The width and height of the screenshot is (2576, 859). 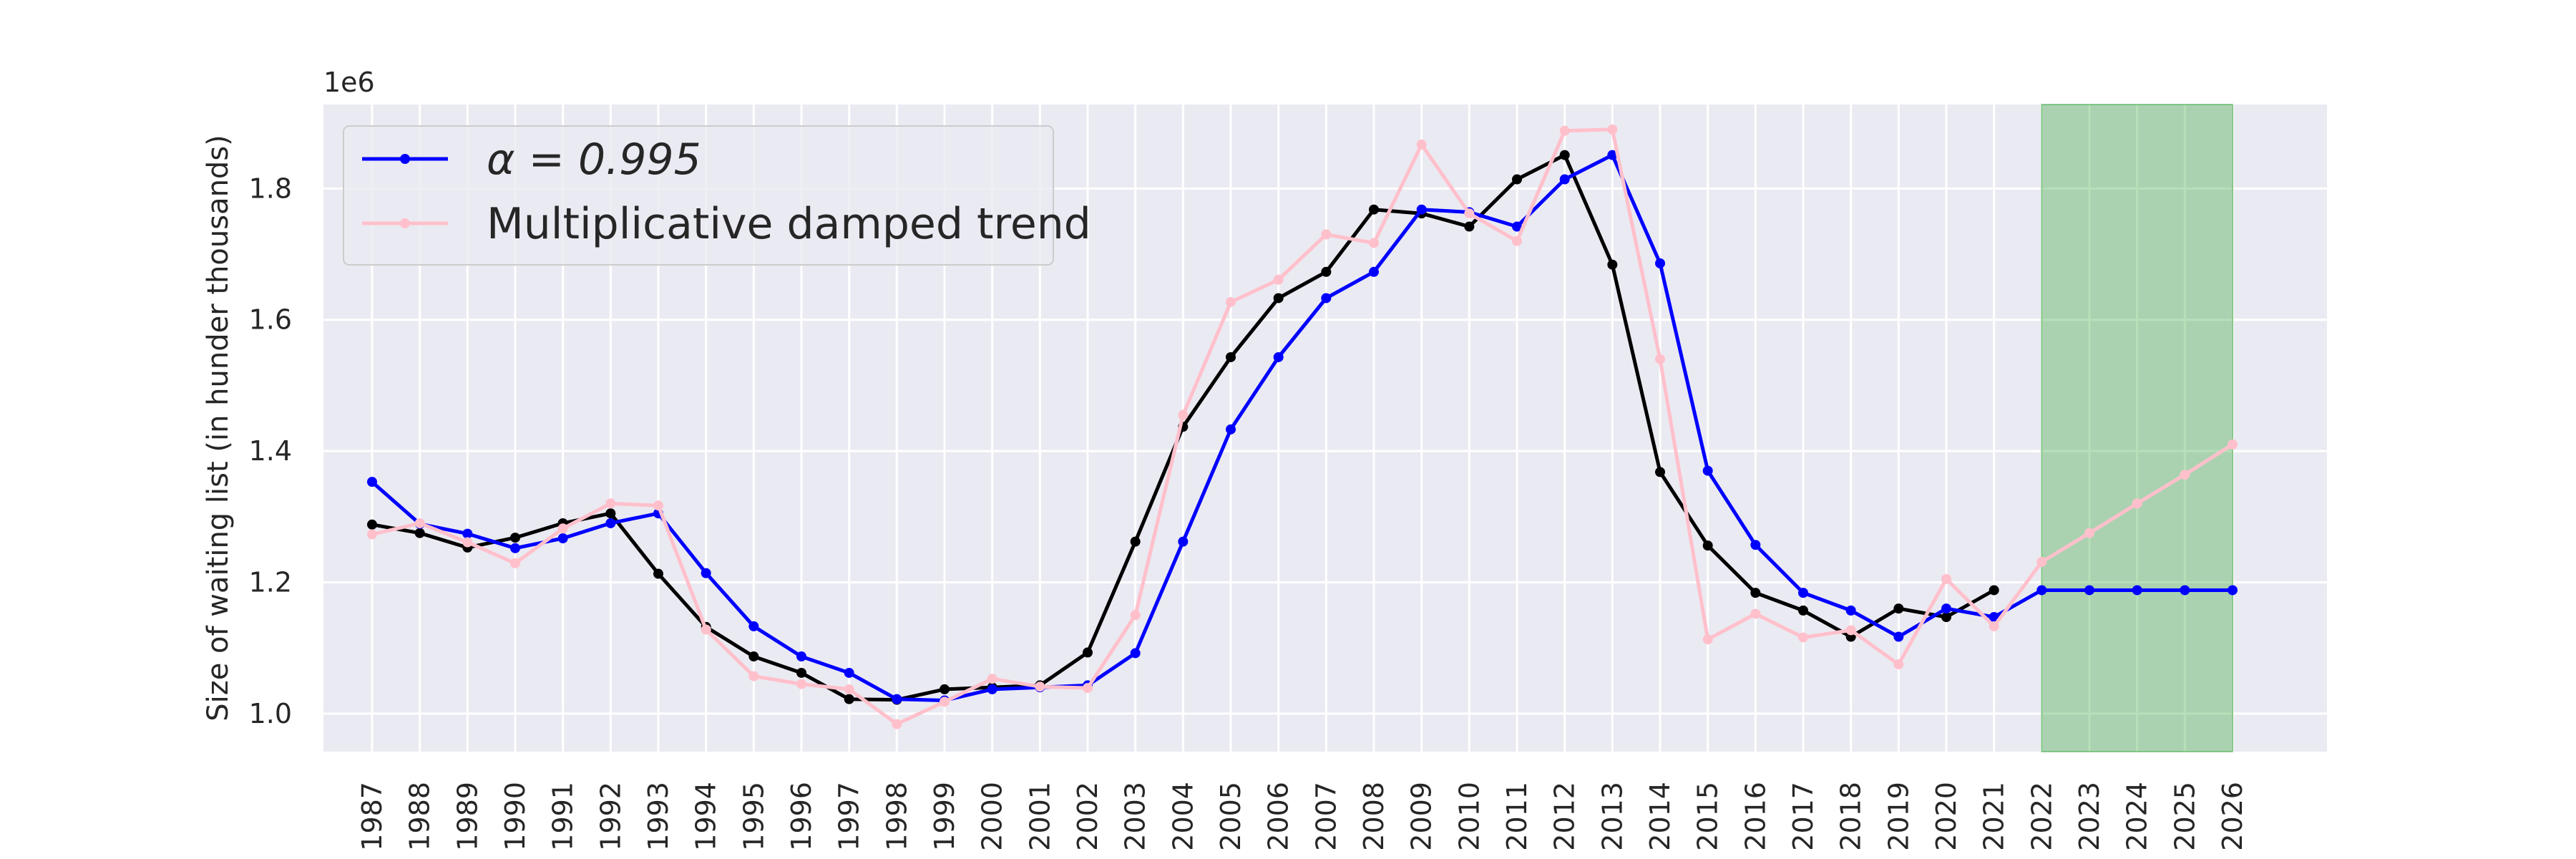 I want to click on legend-box, so click(x=698, y=195).